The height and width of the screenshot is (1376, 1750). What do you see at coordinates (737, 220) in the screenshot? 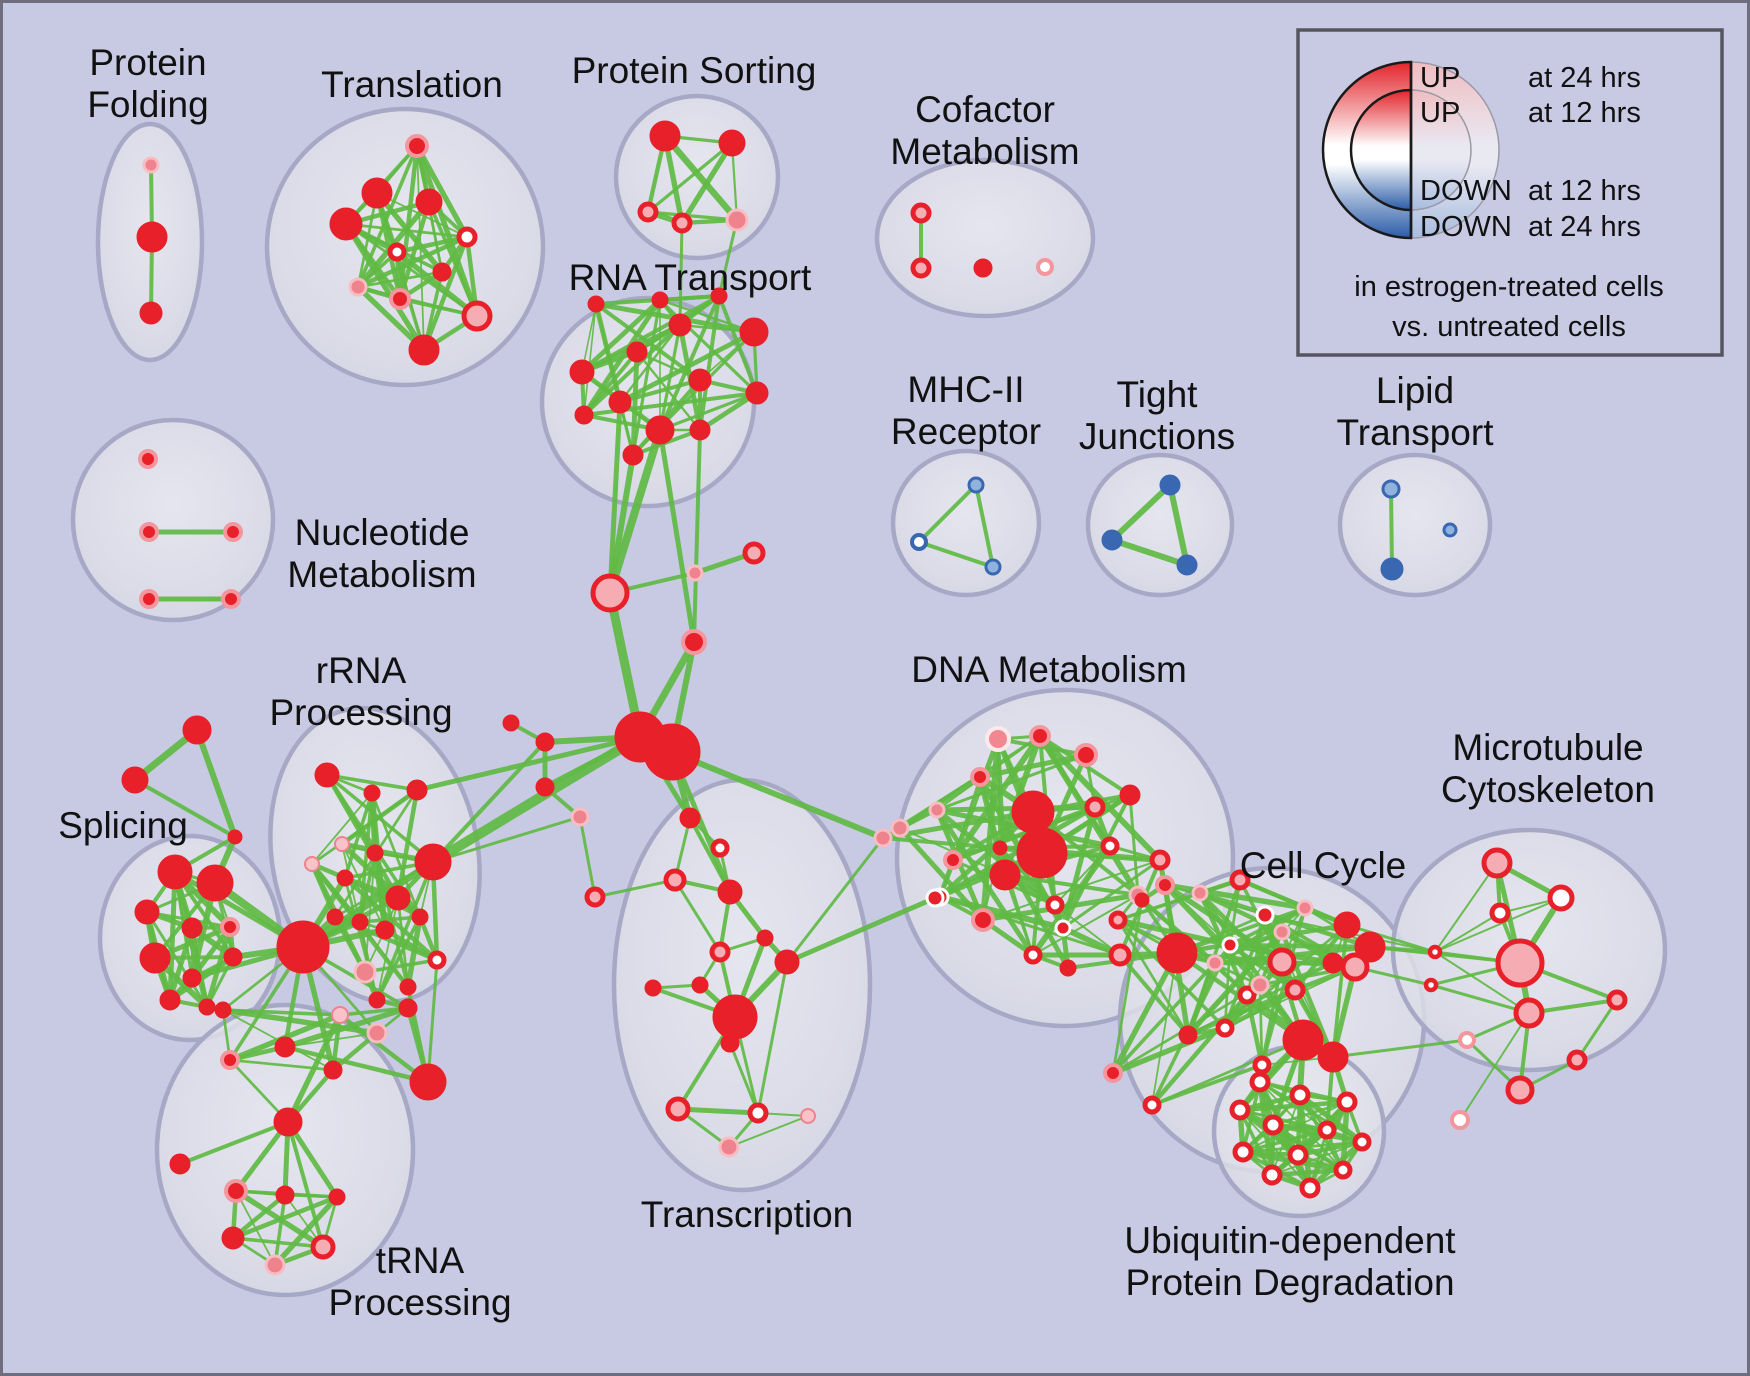
I see `gene-node-protein-sorting` at bounding box center [737, 220].